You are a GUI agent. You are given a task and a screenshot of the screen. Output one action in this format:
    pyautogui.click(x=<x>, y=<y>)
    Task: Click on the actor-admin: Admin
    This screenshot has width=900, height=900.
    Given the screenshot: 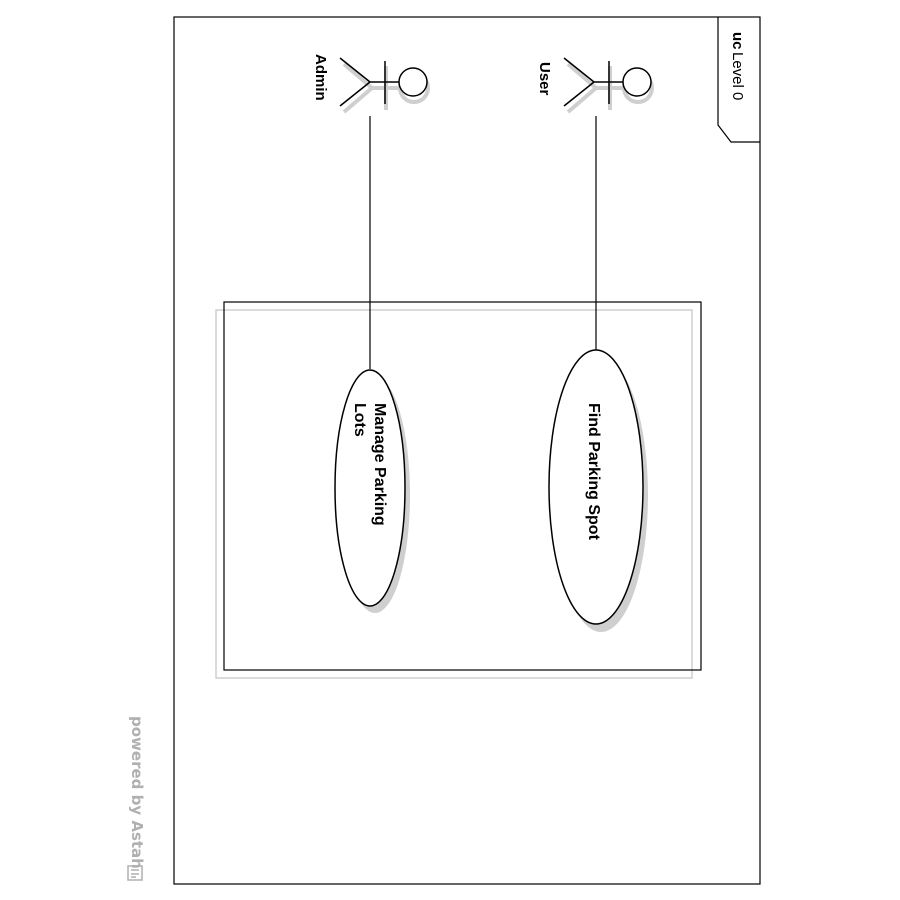 What is the action you would take?
    pyautogui.click(x=371, y=84)
    